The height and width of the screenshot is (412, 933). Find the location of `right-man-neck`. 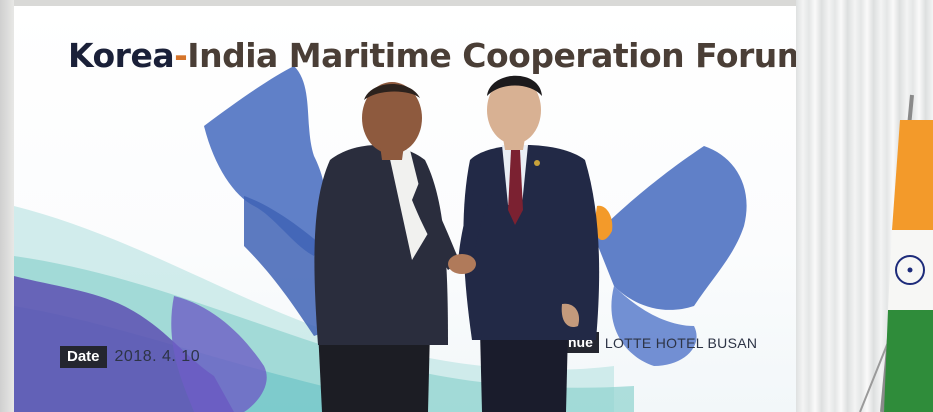

right-man-neck is located at coordinates (514, 144).